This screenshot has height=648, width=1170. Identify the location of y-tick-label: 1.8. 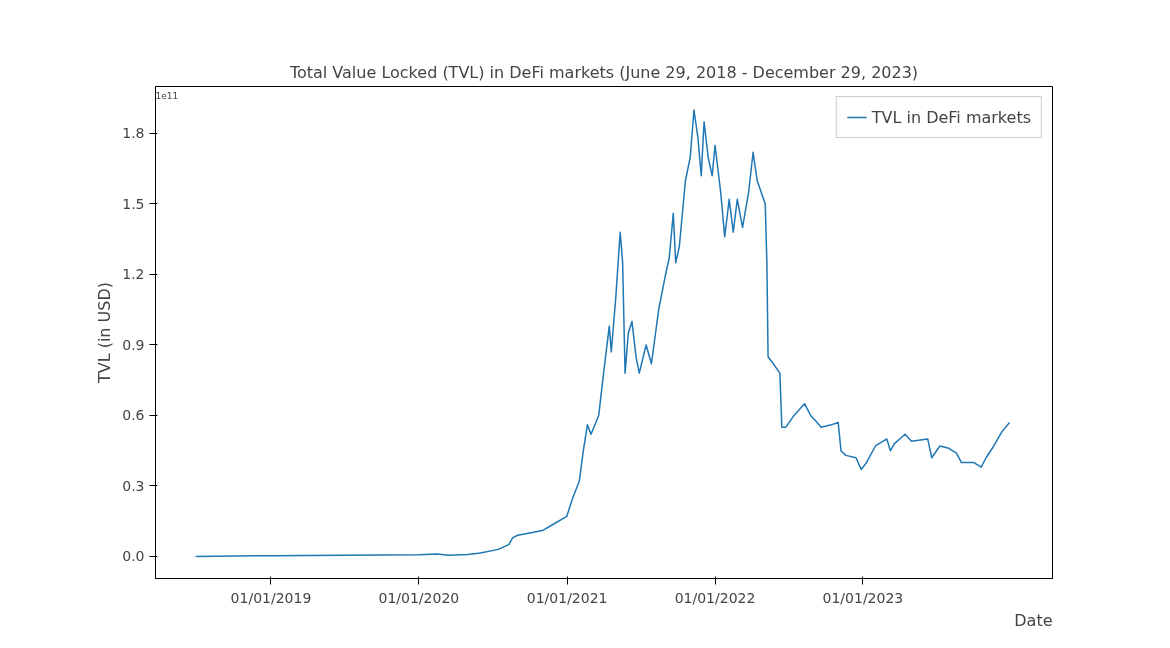
(133, 133).